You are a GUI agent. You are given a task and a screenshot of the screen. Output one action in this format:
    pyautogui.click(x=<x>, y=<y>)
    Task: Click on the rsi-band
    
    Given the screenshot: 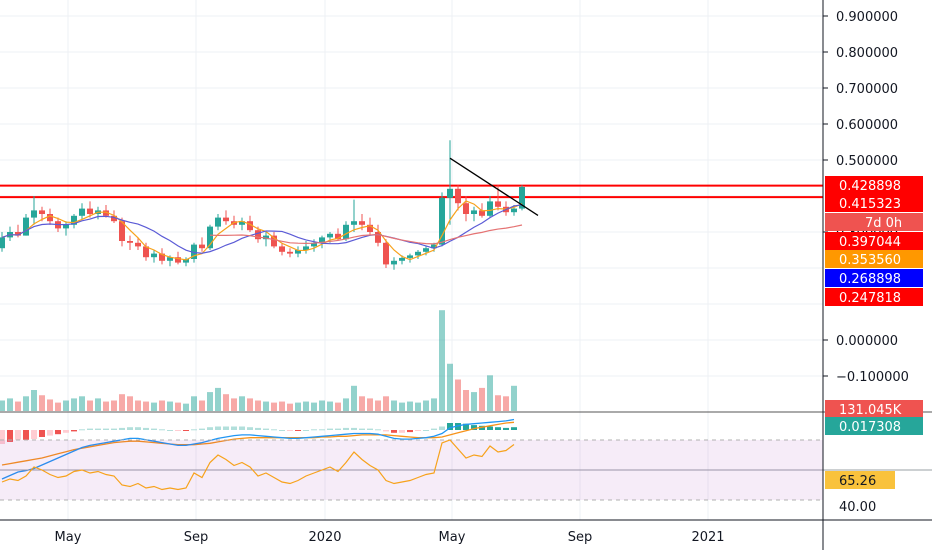 What is the action you would take?
    pyautogui.click(x=411, y=470)
    